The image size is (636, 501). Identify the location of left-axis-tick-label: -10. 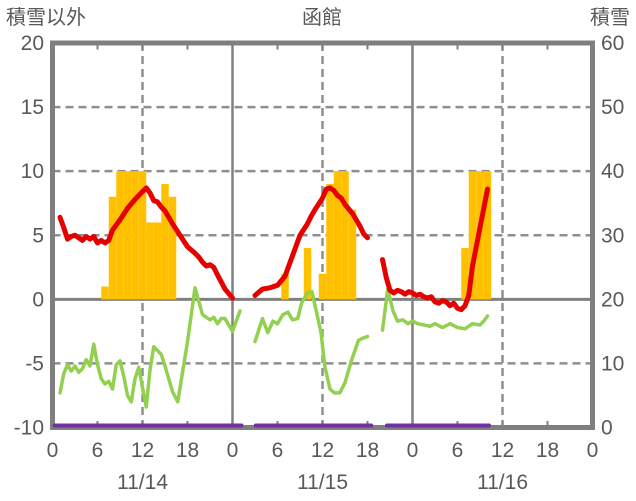
(29, 428).